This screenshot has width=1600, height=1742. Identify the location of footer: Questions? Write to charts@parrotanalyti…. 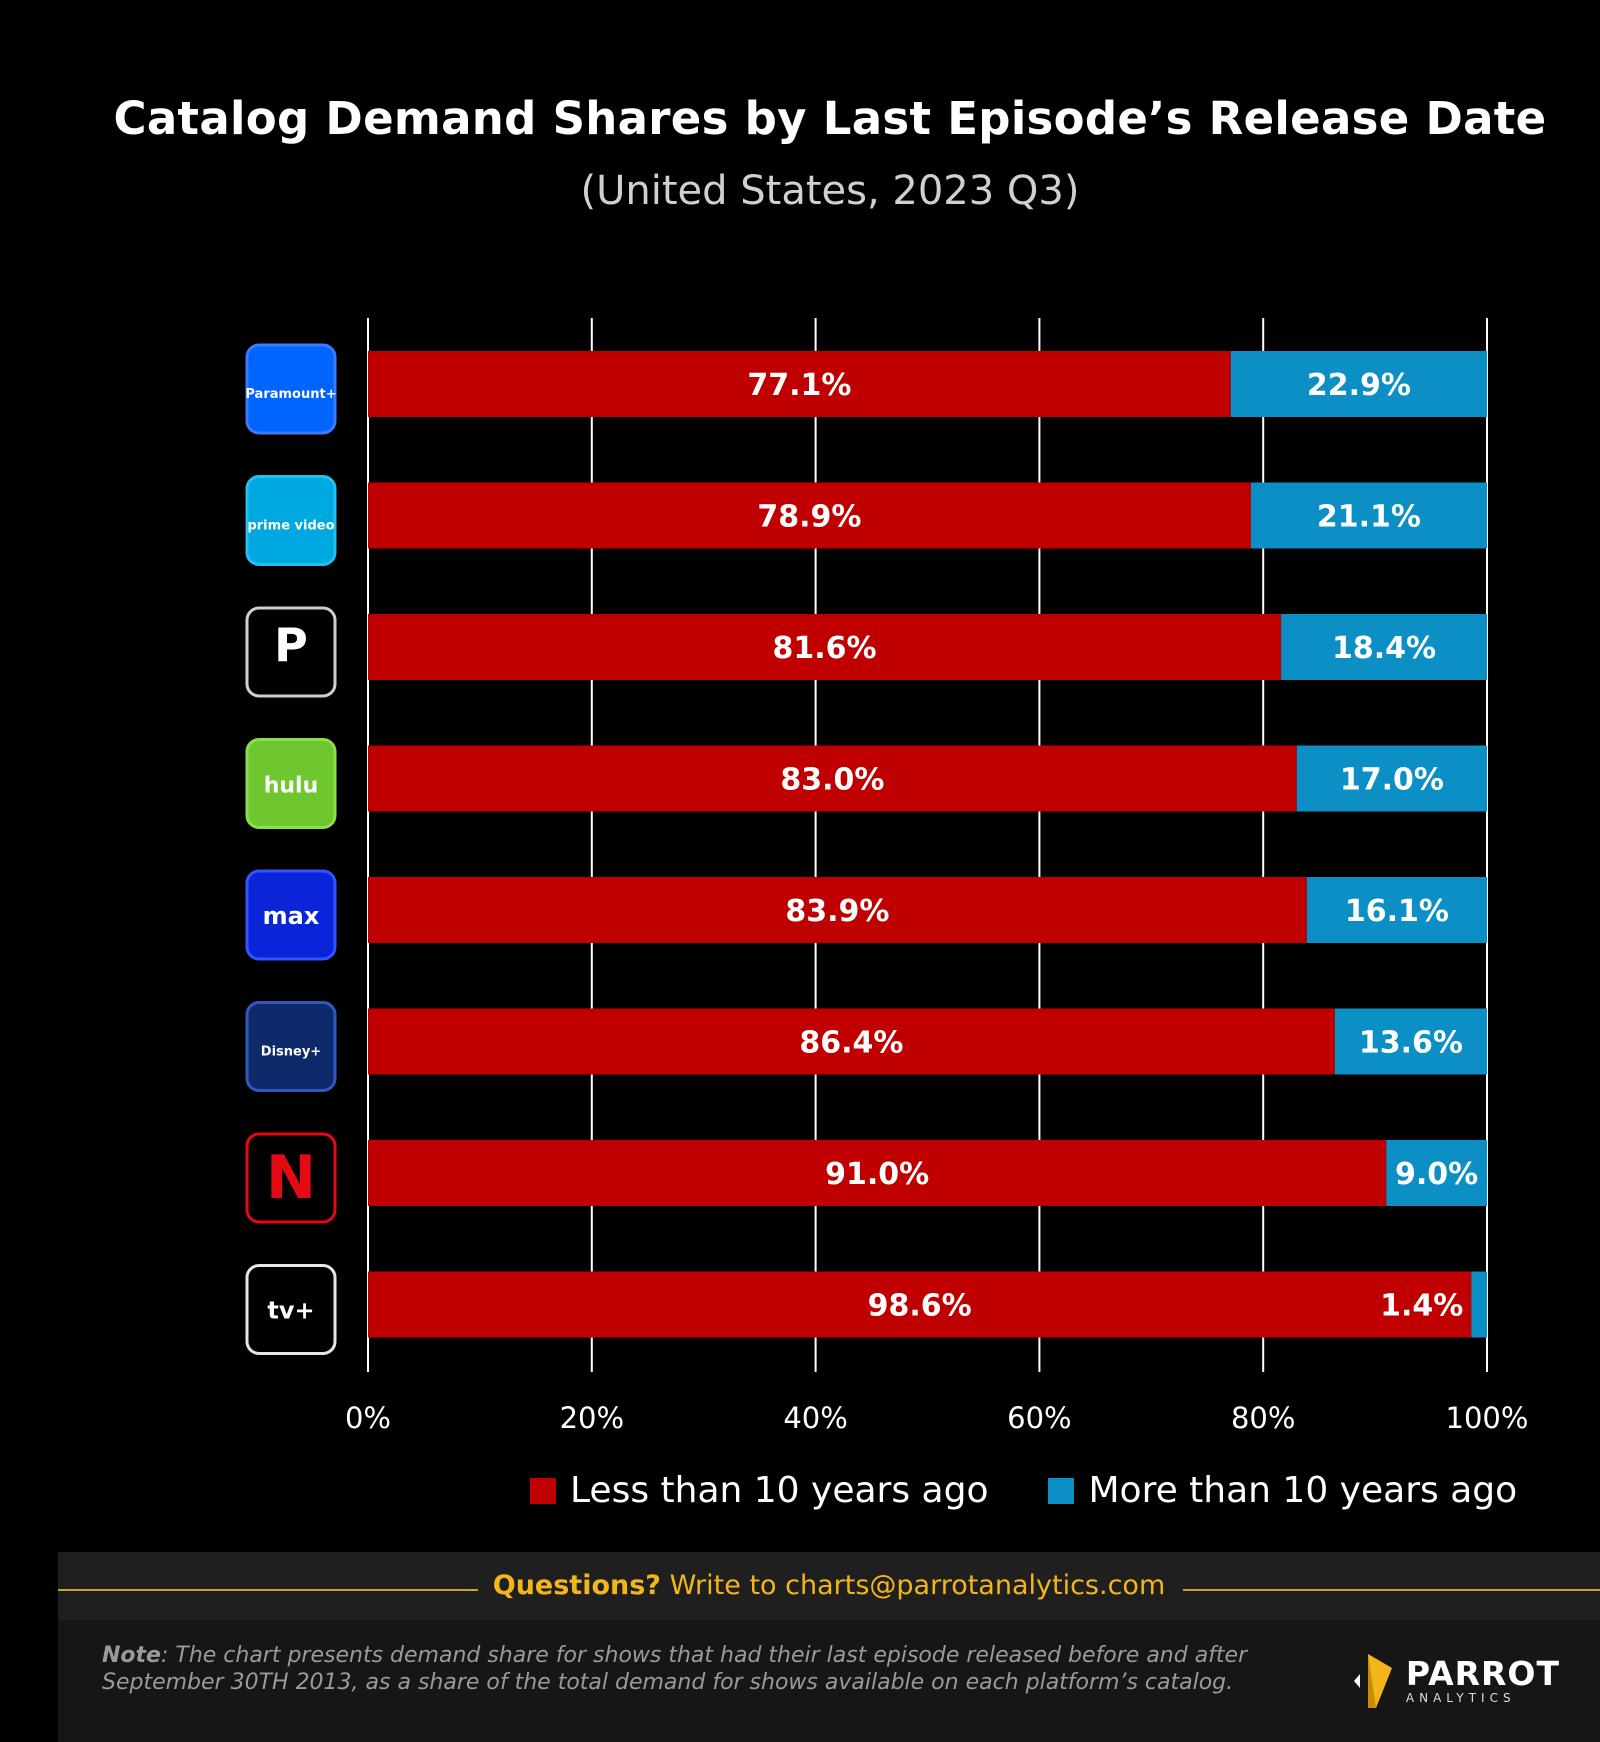
(829, 1647).